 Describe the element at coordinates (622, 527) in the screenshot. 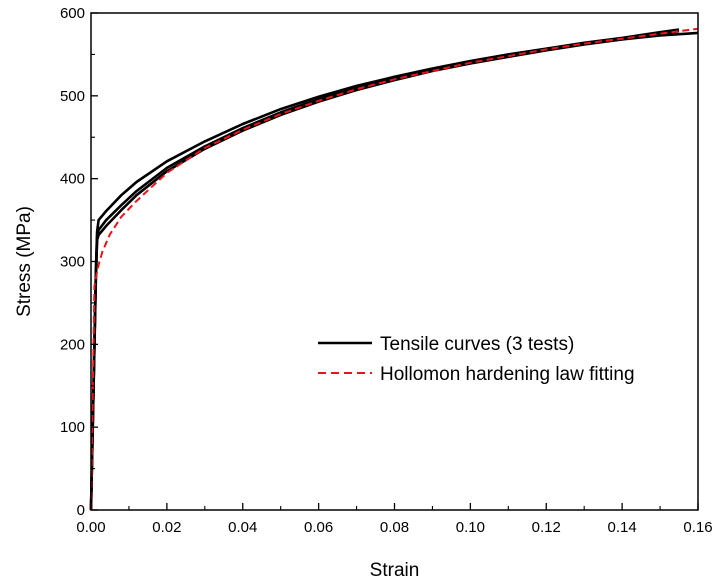

I see `x-tick-label: 0.14` at that location.